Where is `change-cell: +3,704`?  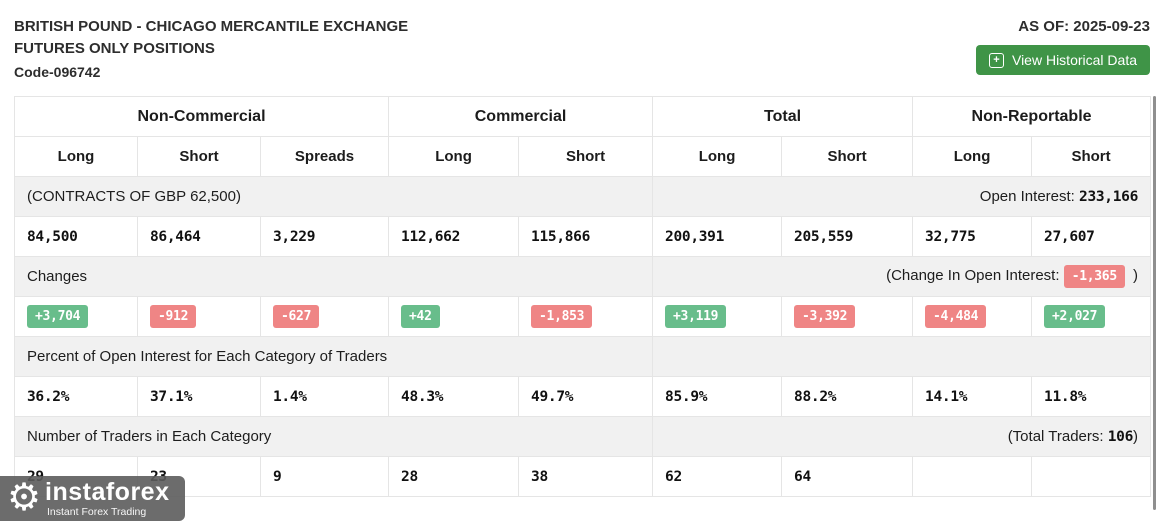 change-cell: +3,704 is located at coordinates (76, 316).